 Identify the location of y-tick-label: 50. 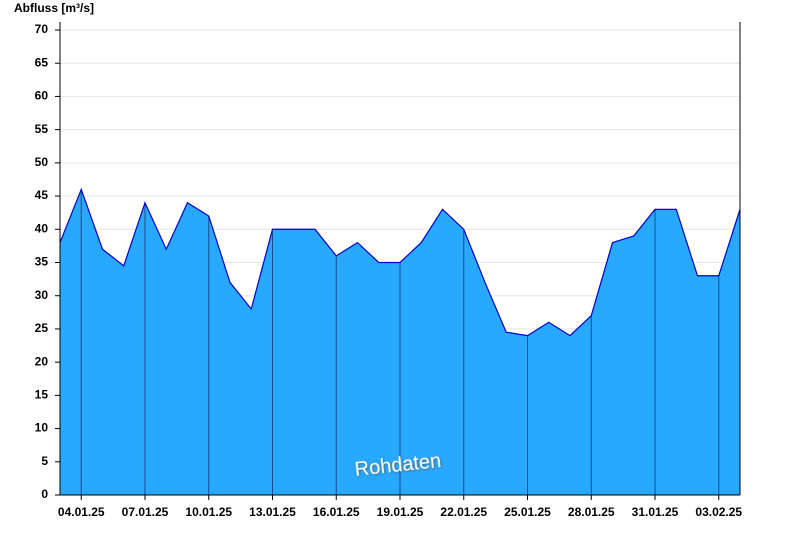
(42, 162).